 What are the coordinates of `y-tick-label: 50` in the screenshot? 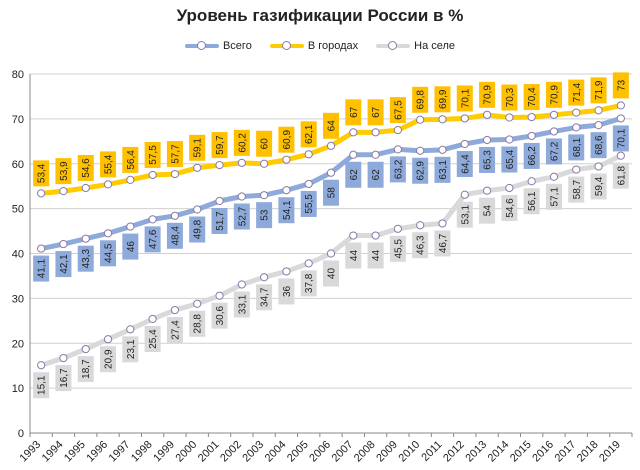 It's located at (18, 210).